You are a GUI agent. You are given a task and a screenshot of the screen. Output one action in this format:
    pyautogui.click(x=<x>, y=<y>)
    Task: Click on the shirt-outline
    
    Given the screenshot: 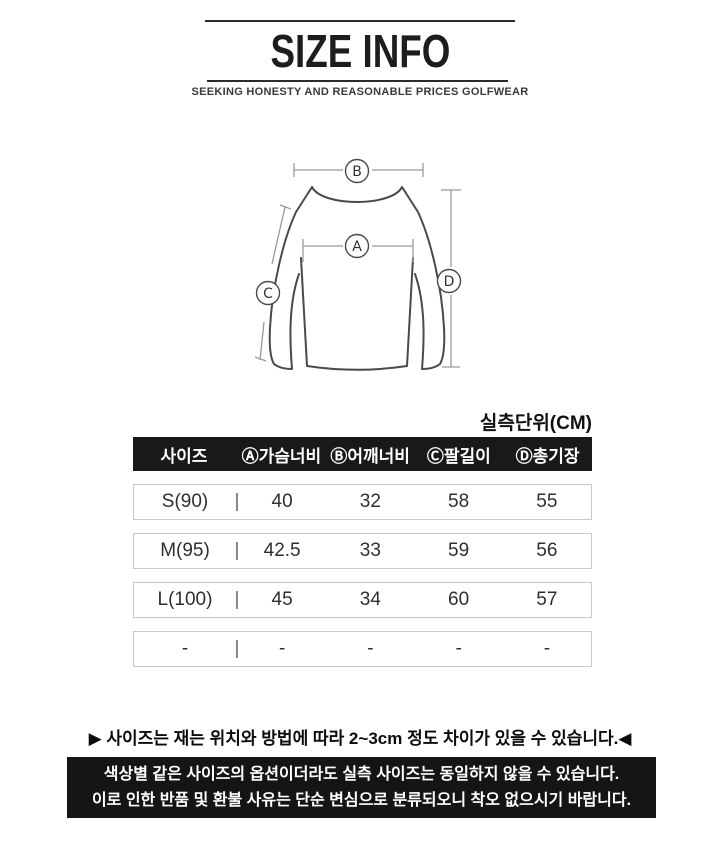 What is the action you would take?
    pyautogui.click(x=357, y=278)
    